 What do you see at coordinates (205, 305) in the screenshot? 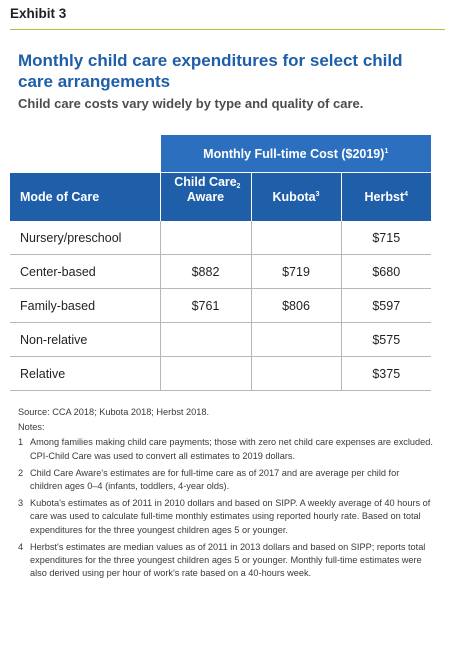
I see `cca-cell: $761` at bounding box center [205, 305].